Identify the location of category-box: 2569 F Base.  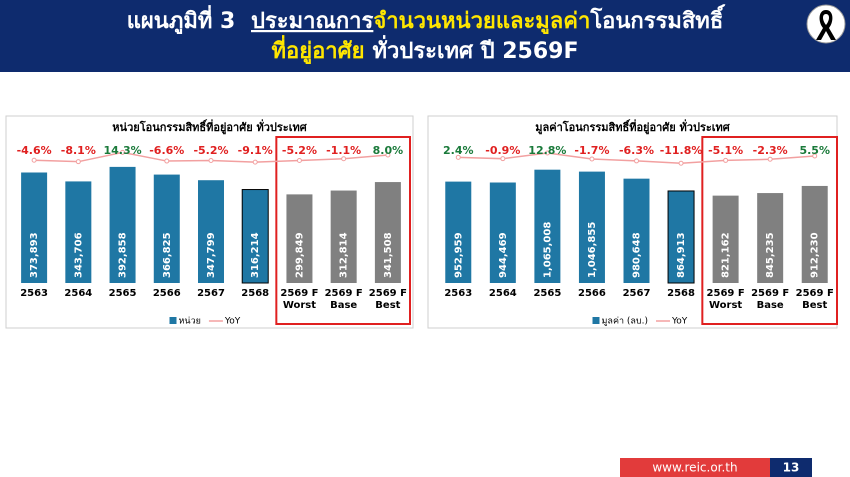
(770, 299).